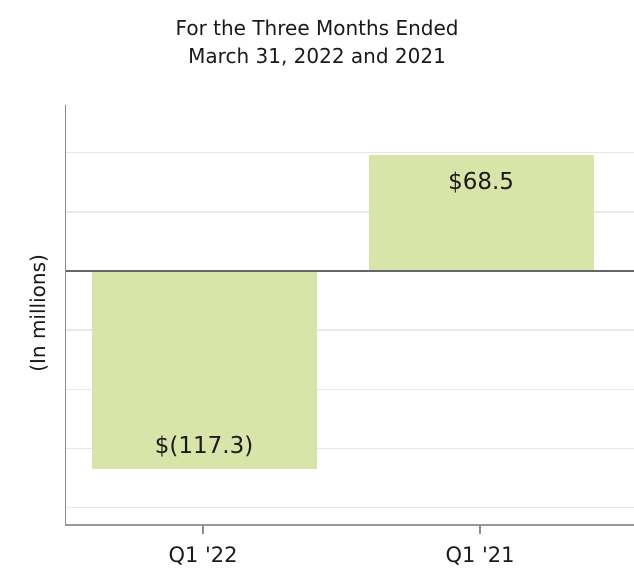  I want to click on chart-title-line2: March 31, 2022 and 2021, so click(317, 56).